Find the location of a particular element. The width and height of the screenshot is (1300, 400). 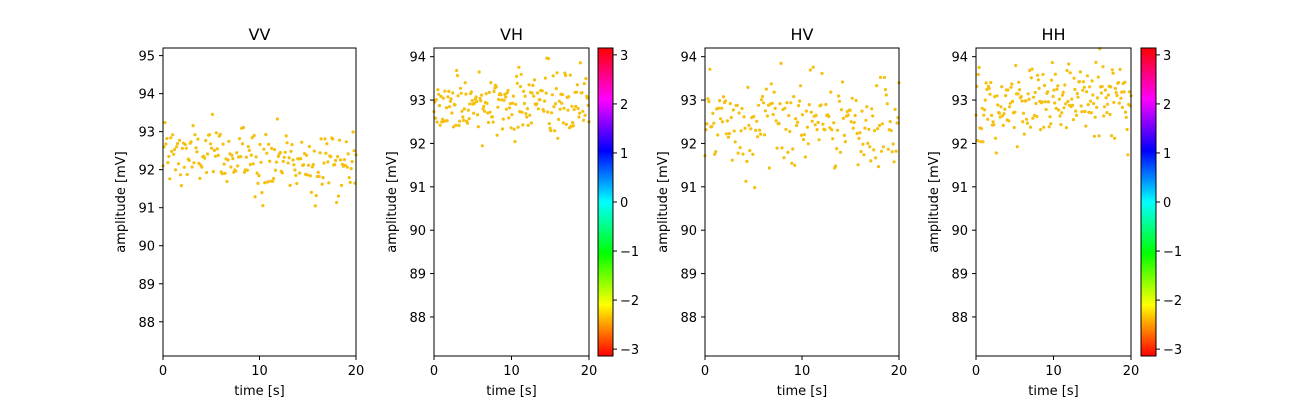

x-tick-label: 20 is located at coordinates (1131, 371).